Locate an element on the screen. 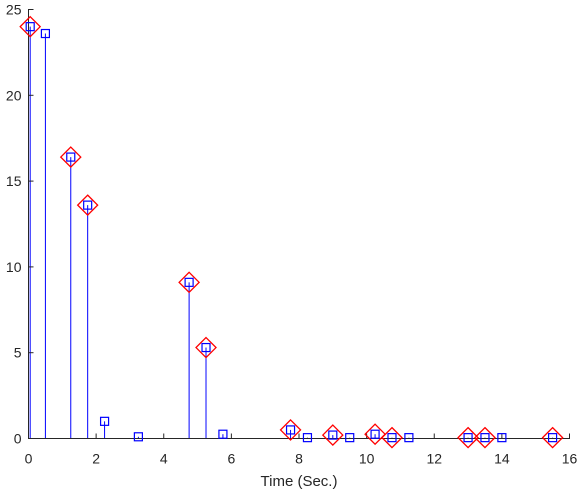 This screenshot has height=492, width=581. x-tick-label: 10 is located at coordinates (367, 459).